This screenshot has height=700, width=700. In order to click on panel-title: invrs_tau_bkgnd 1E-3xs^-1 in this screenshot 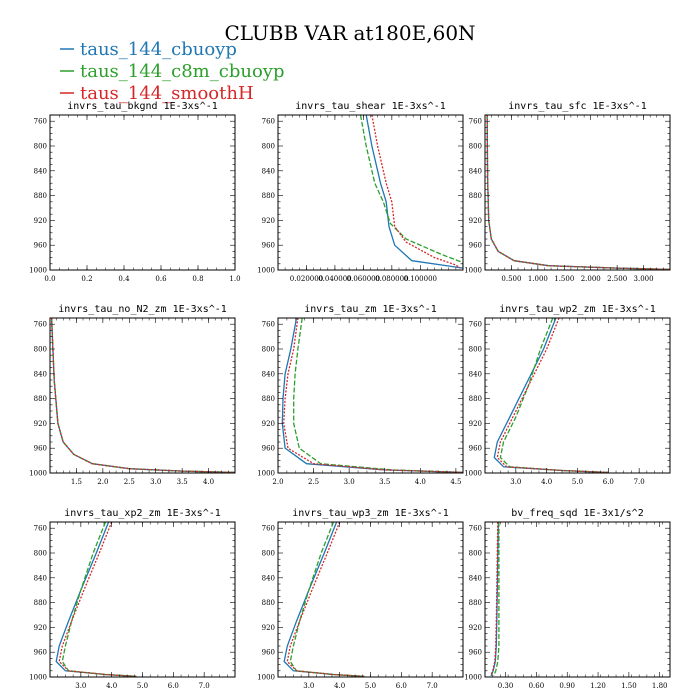, I will do `click(142, 106)`.